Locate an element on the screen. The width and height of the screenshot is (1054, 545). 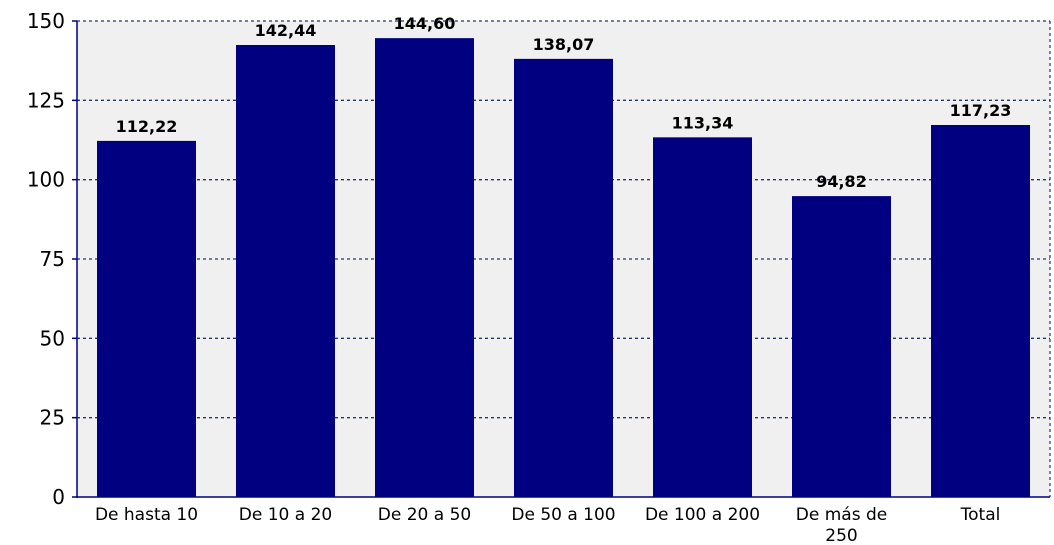
data-label: 138,07 is located at coordinates (564, 44).